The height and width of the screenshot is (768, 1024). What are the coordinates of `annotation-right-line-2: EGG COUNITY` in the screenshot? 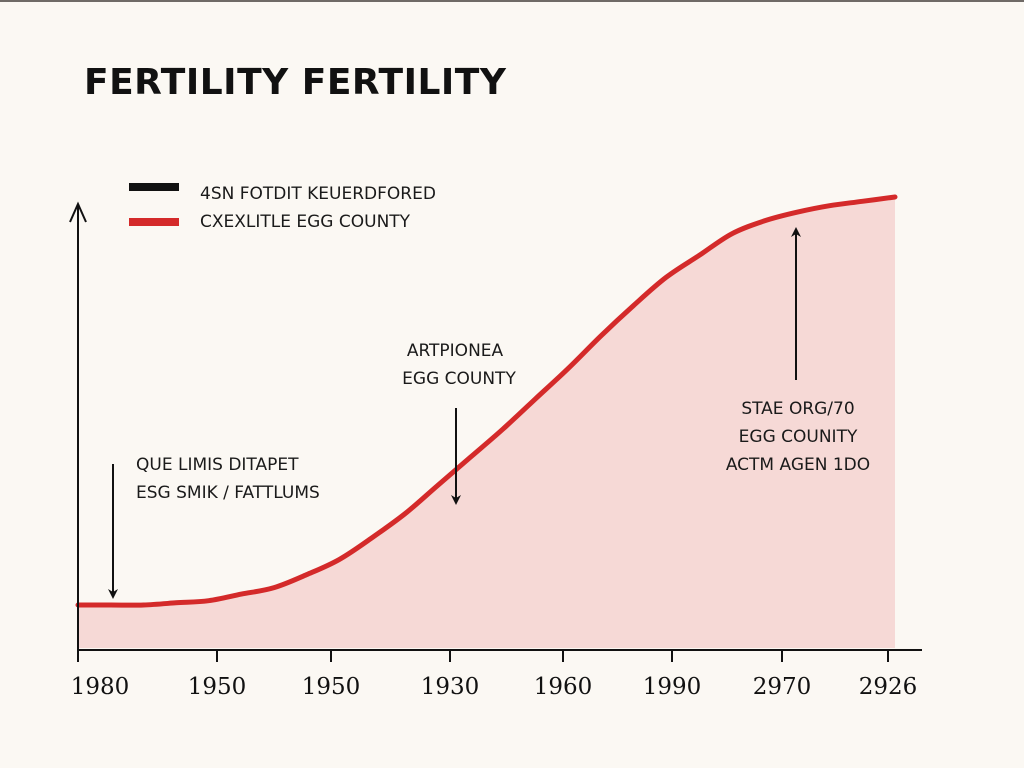 It's located at (798, 437).